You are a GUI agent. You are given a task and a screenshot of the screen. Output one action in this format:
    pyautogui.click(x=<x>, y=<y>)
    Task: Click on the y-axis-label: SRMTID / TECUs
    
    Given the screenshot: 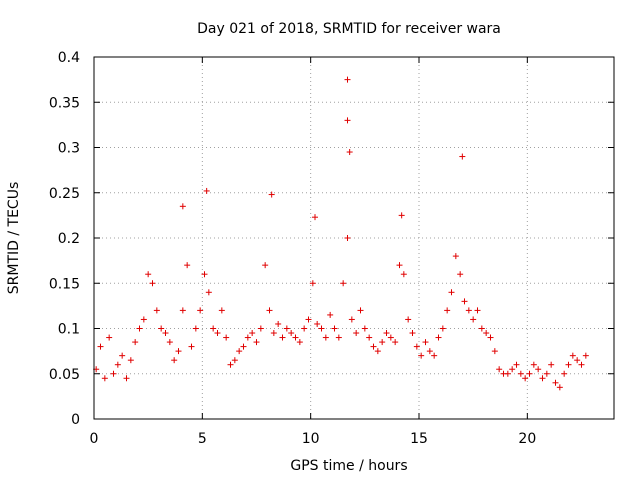 What is the action you would take?
    pyautogui.click(x=14, y=238)
    